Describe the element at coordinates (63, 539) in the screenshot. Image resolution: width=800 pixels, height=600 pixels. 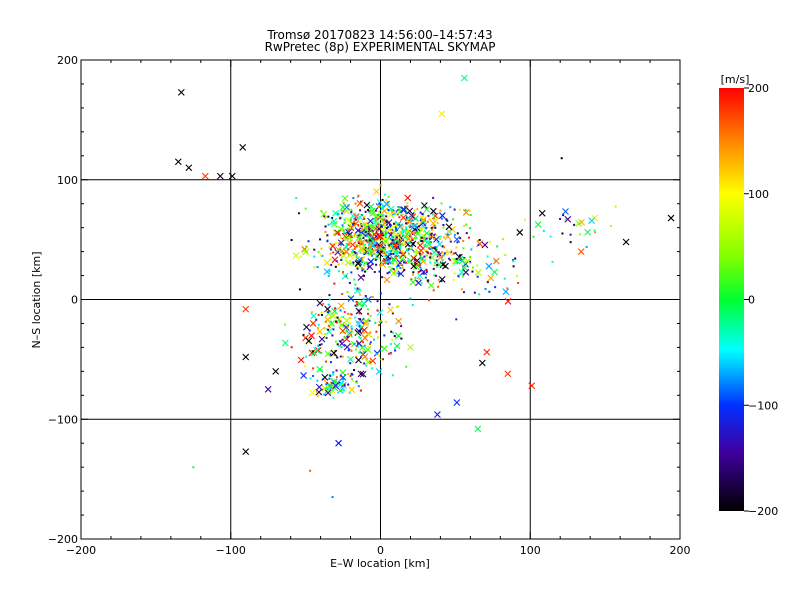
I see `y-tick-label: −200` at that location.